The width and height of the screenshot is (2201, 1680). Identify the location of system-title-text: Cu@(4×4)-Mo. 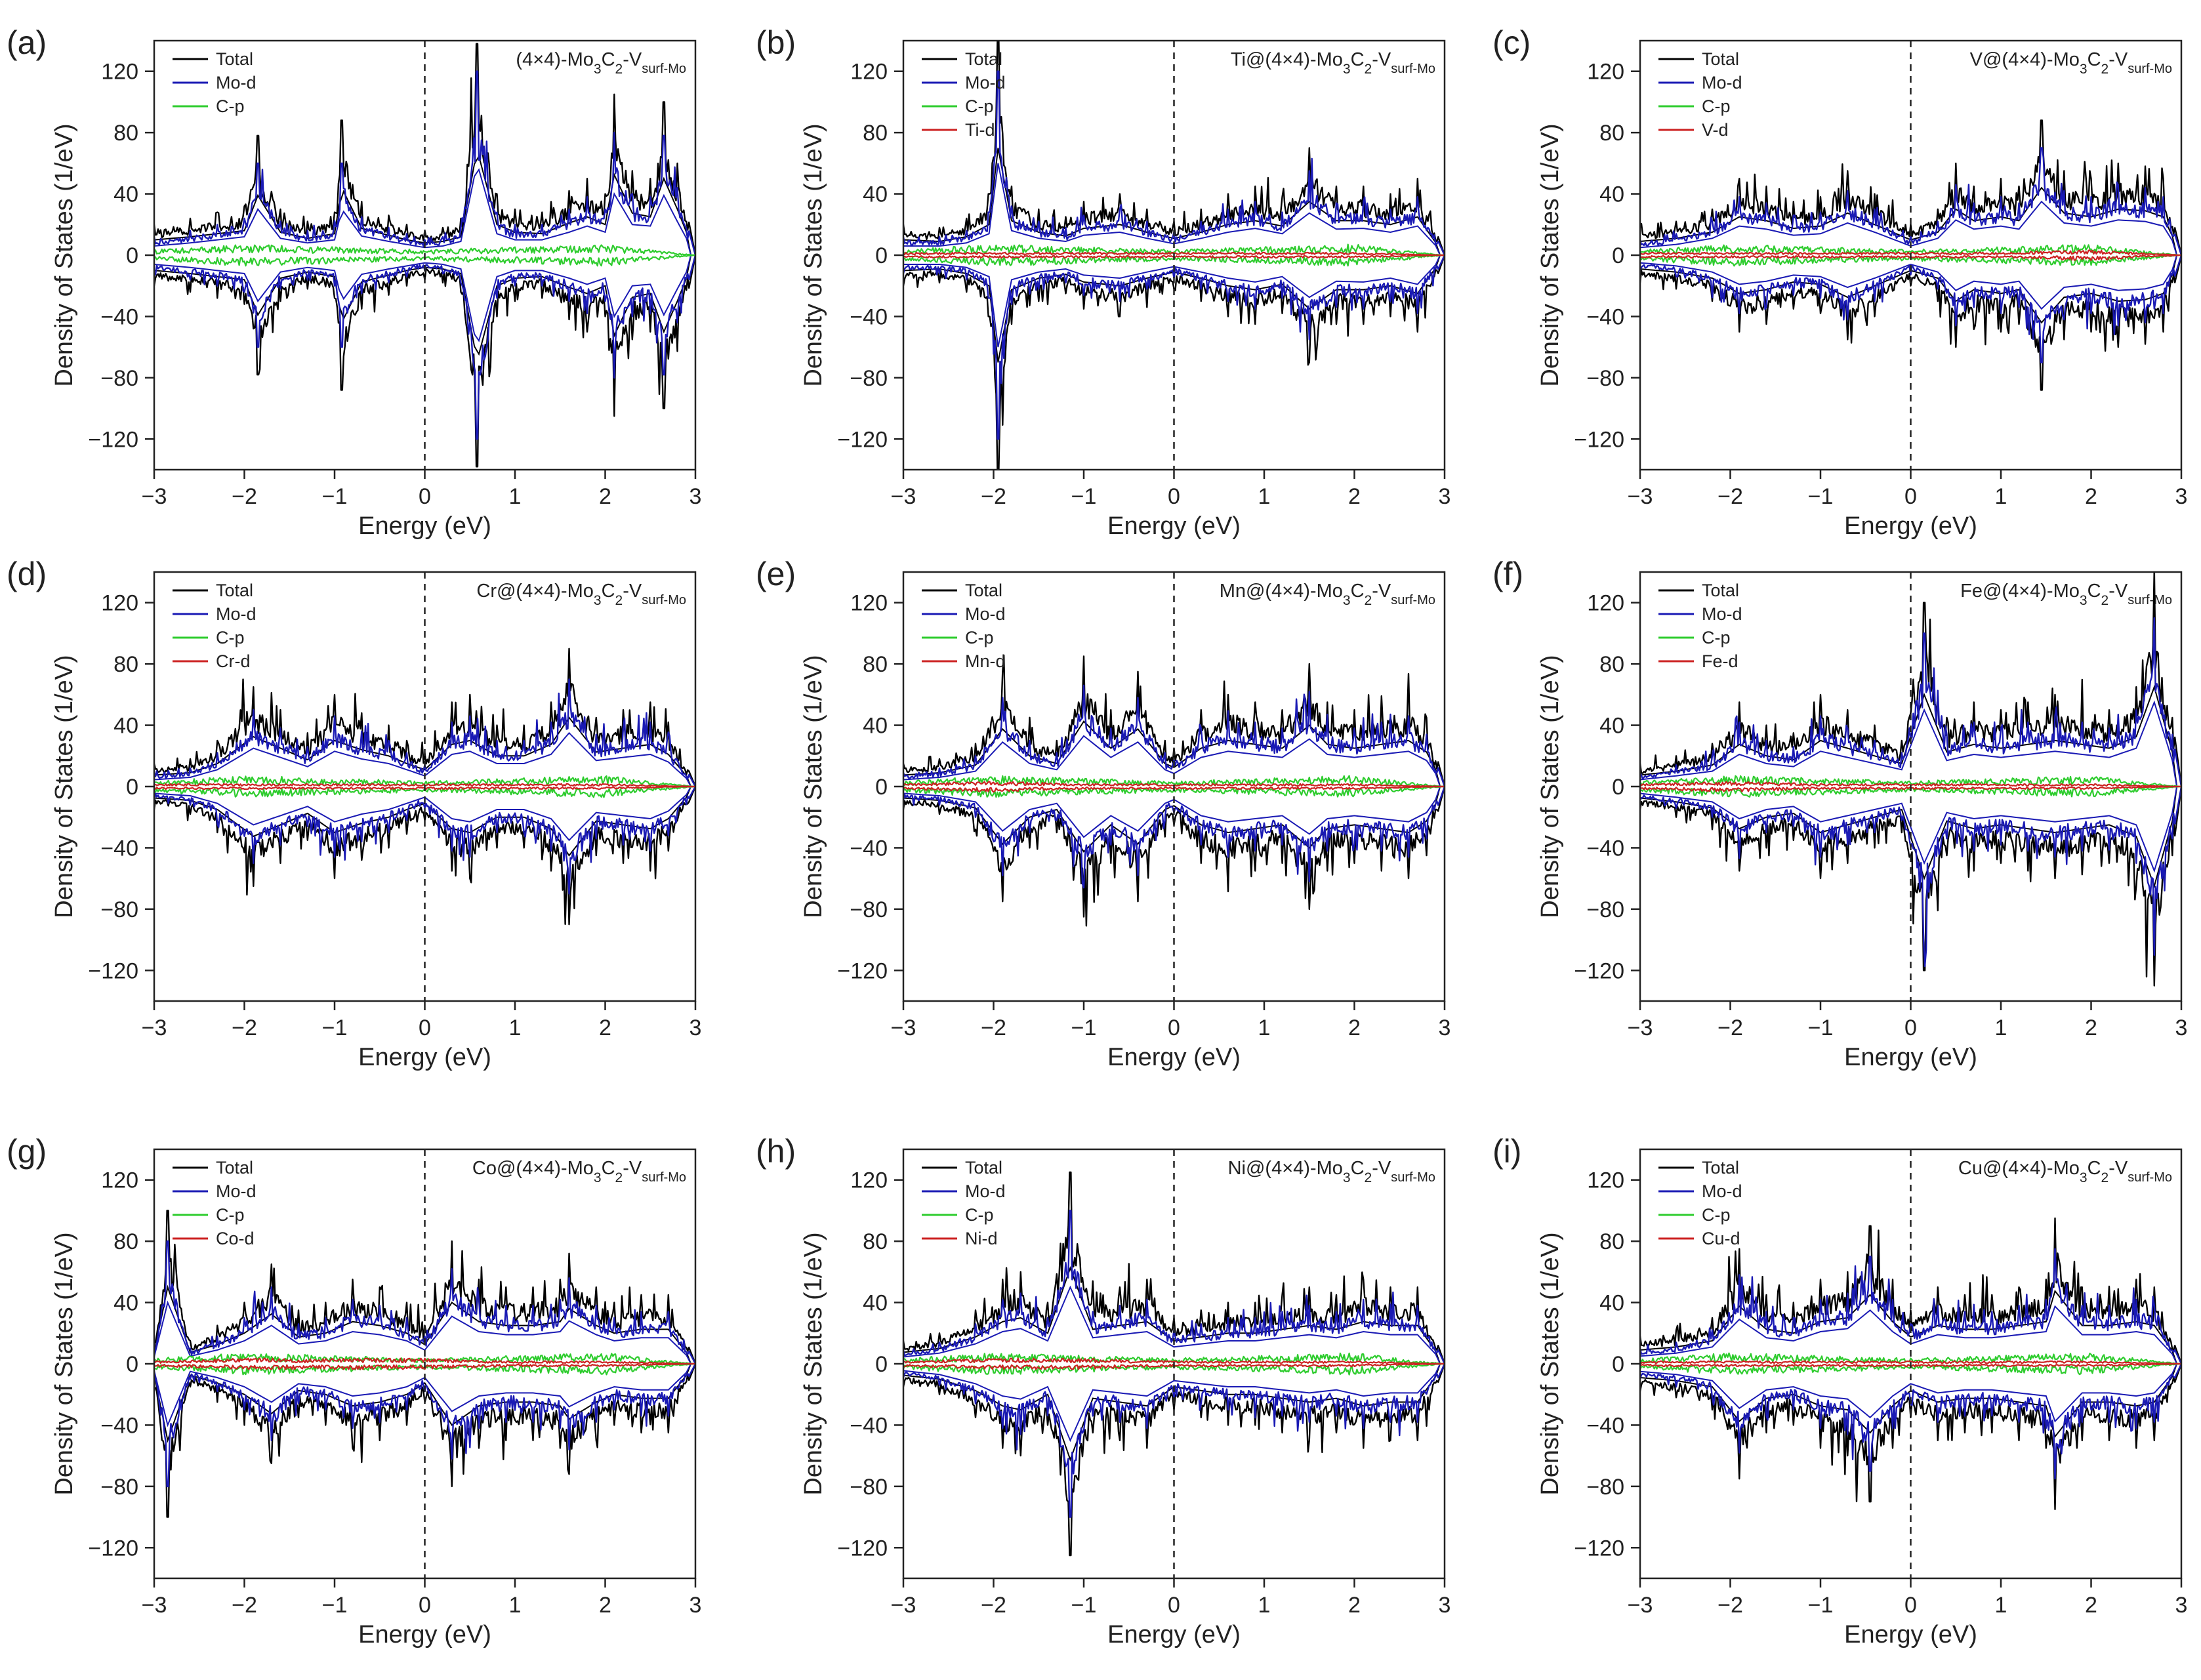
(2019, 1168).